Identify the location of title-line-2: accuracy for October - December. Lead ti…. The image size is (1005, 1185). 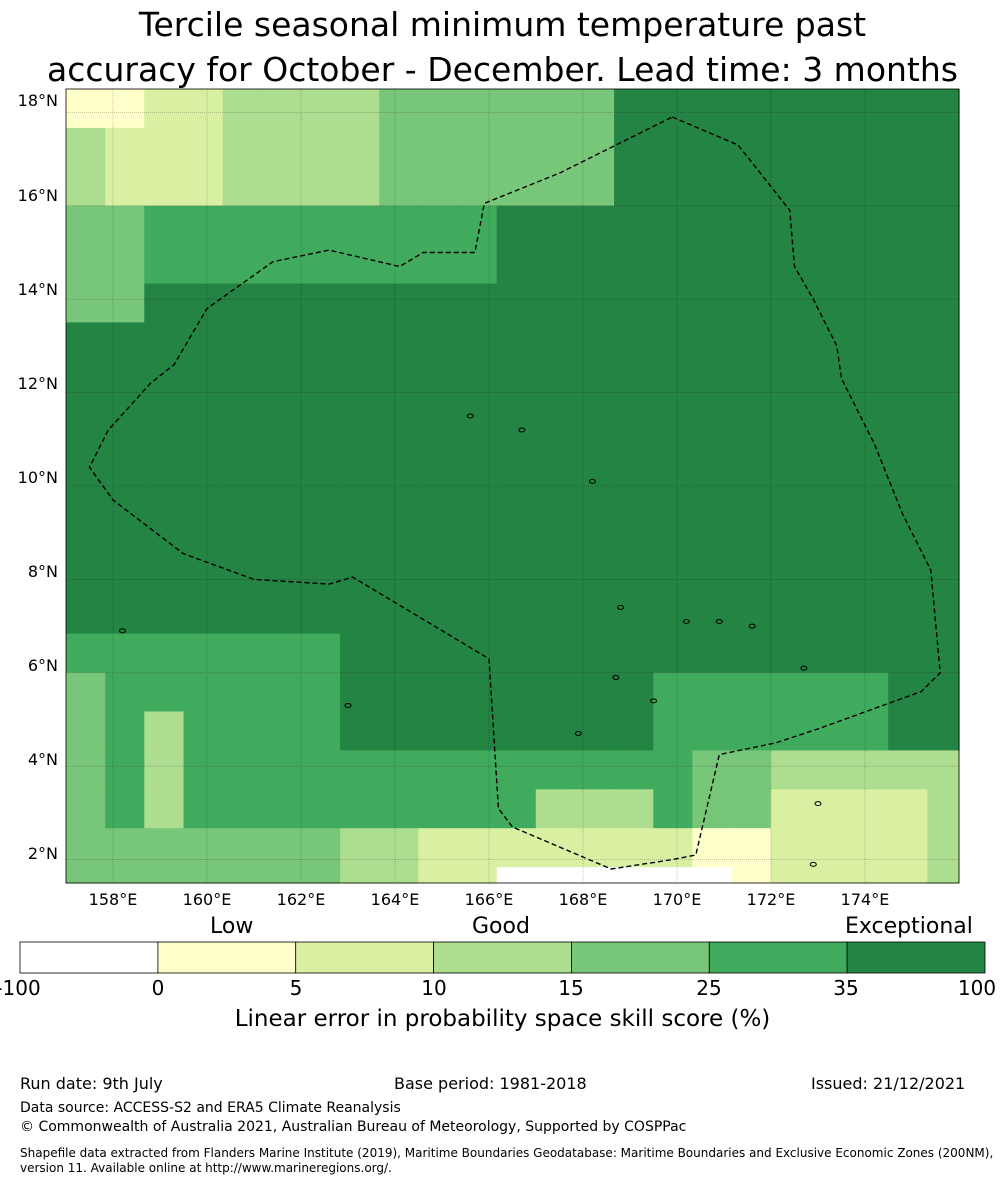
(502, 69).